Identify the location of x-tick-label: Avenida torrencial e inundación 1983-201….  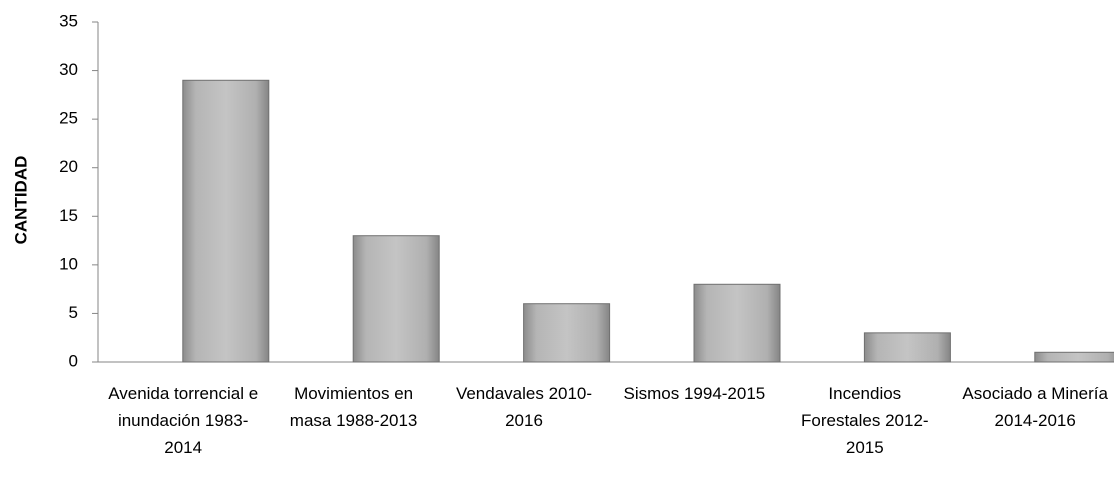
(183, 420).